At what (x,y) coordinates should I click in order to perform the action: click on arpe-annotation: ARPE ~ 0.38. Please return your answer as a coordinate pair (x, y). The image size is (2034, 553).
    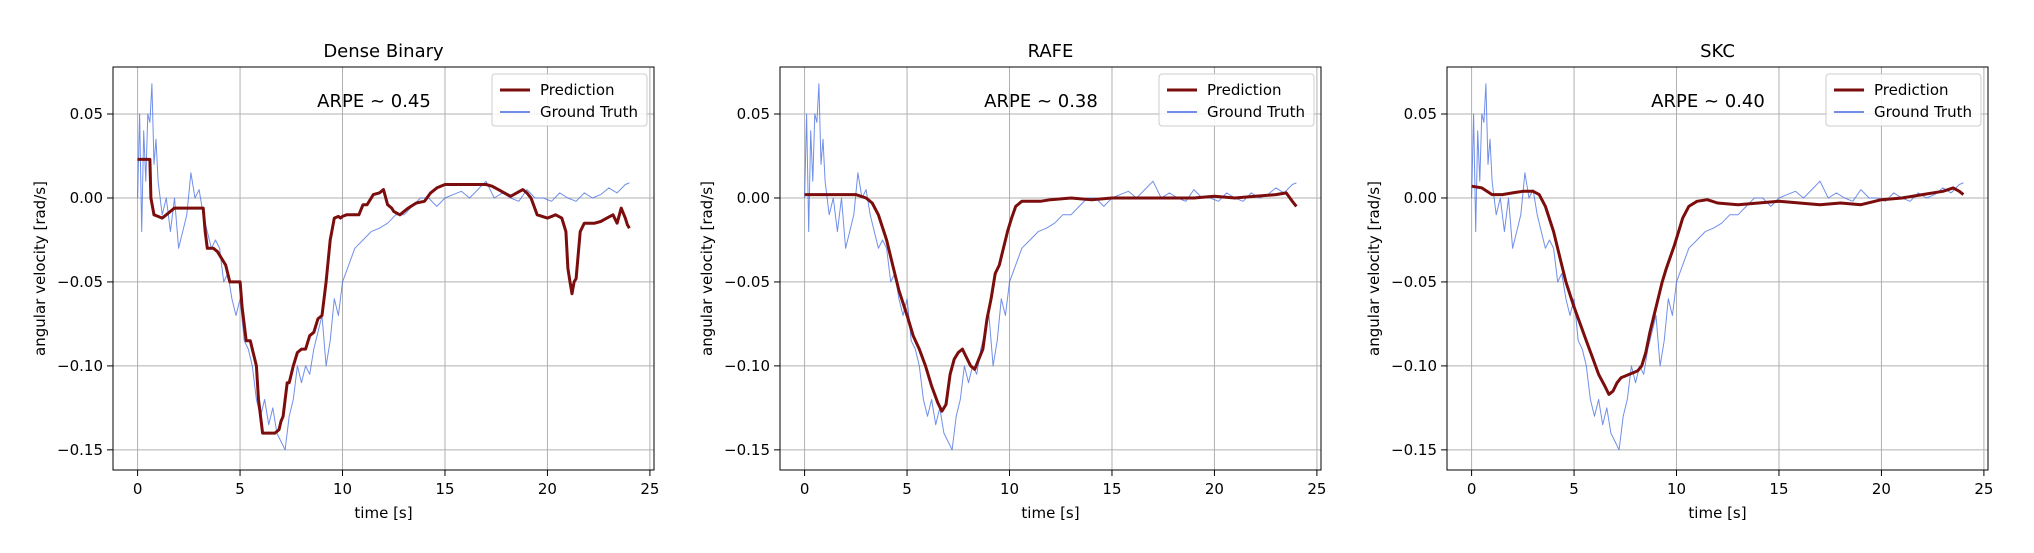
    Looking at the image, I should click on (1041, 101).